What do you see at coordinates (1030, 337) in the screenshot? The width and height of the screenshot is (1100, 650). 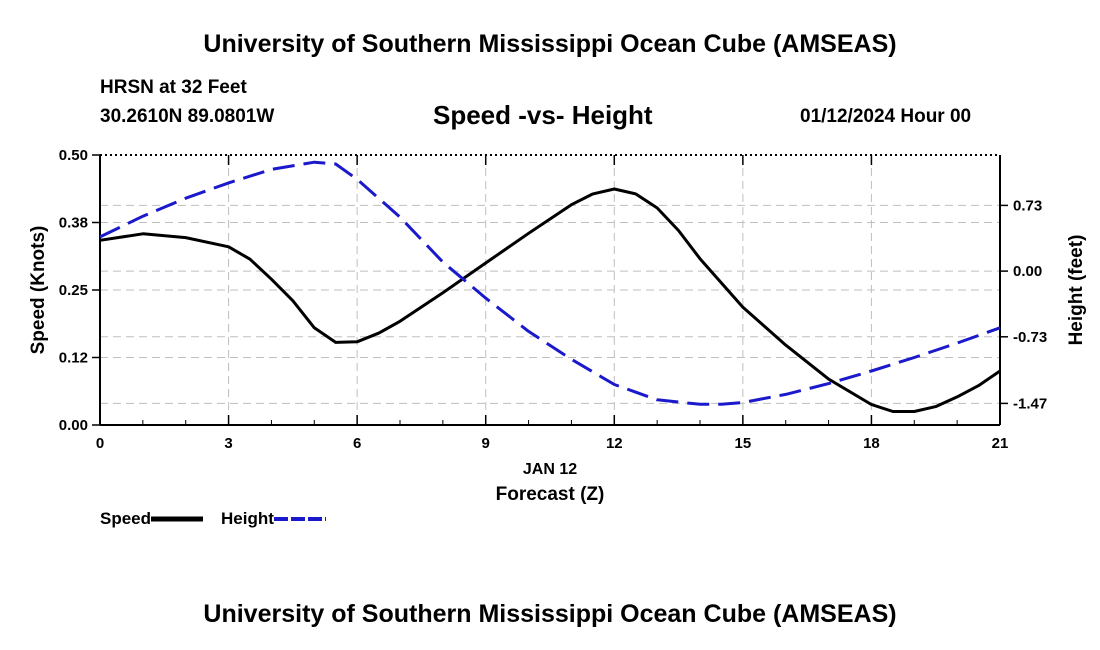 I see `y-right-tick-label: -0.73` at bounding box center [1030, 337].